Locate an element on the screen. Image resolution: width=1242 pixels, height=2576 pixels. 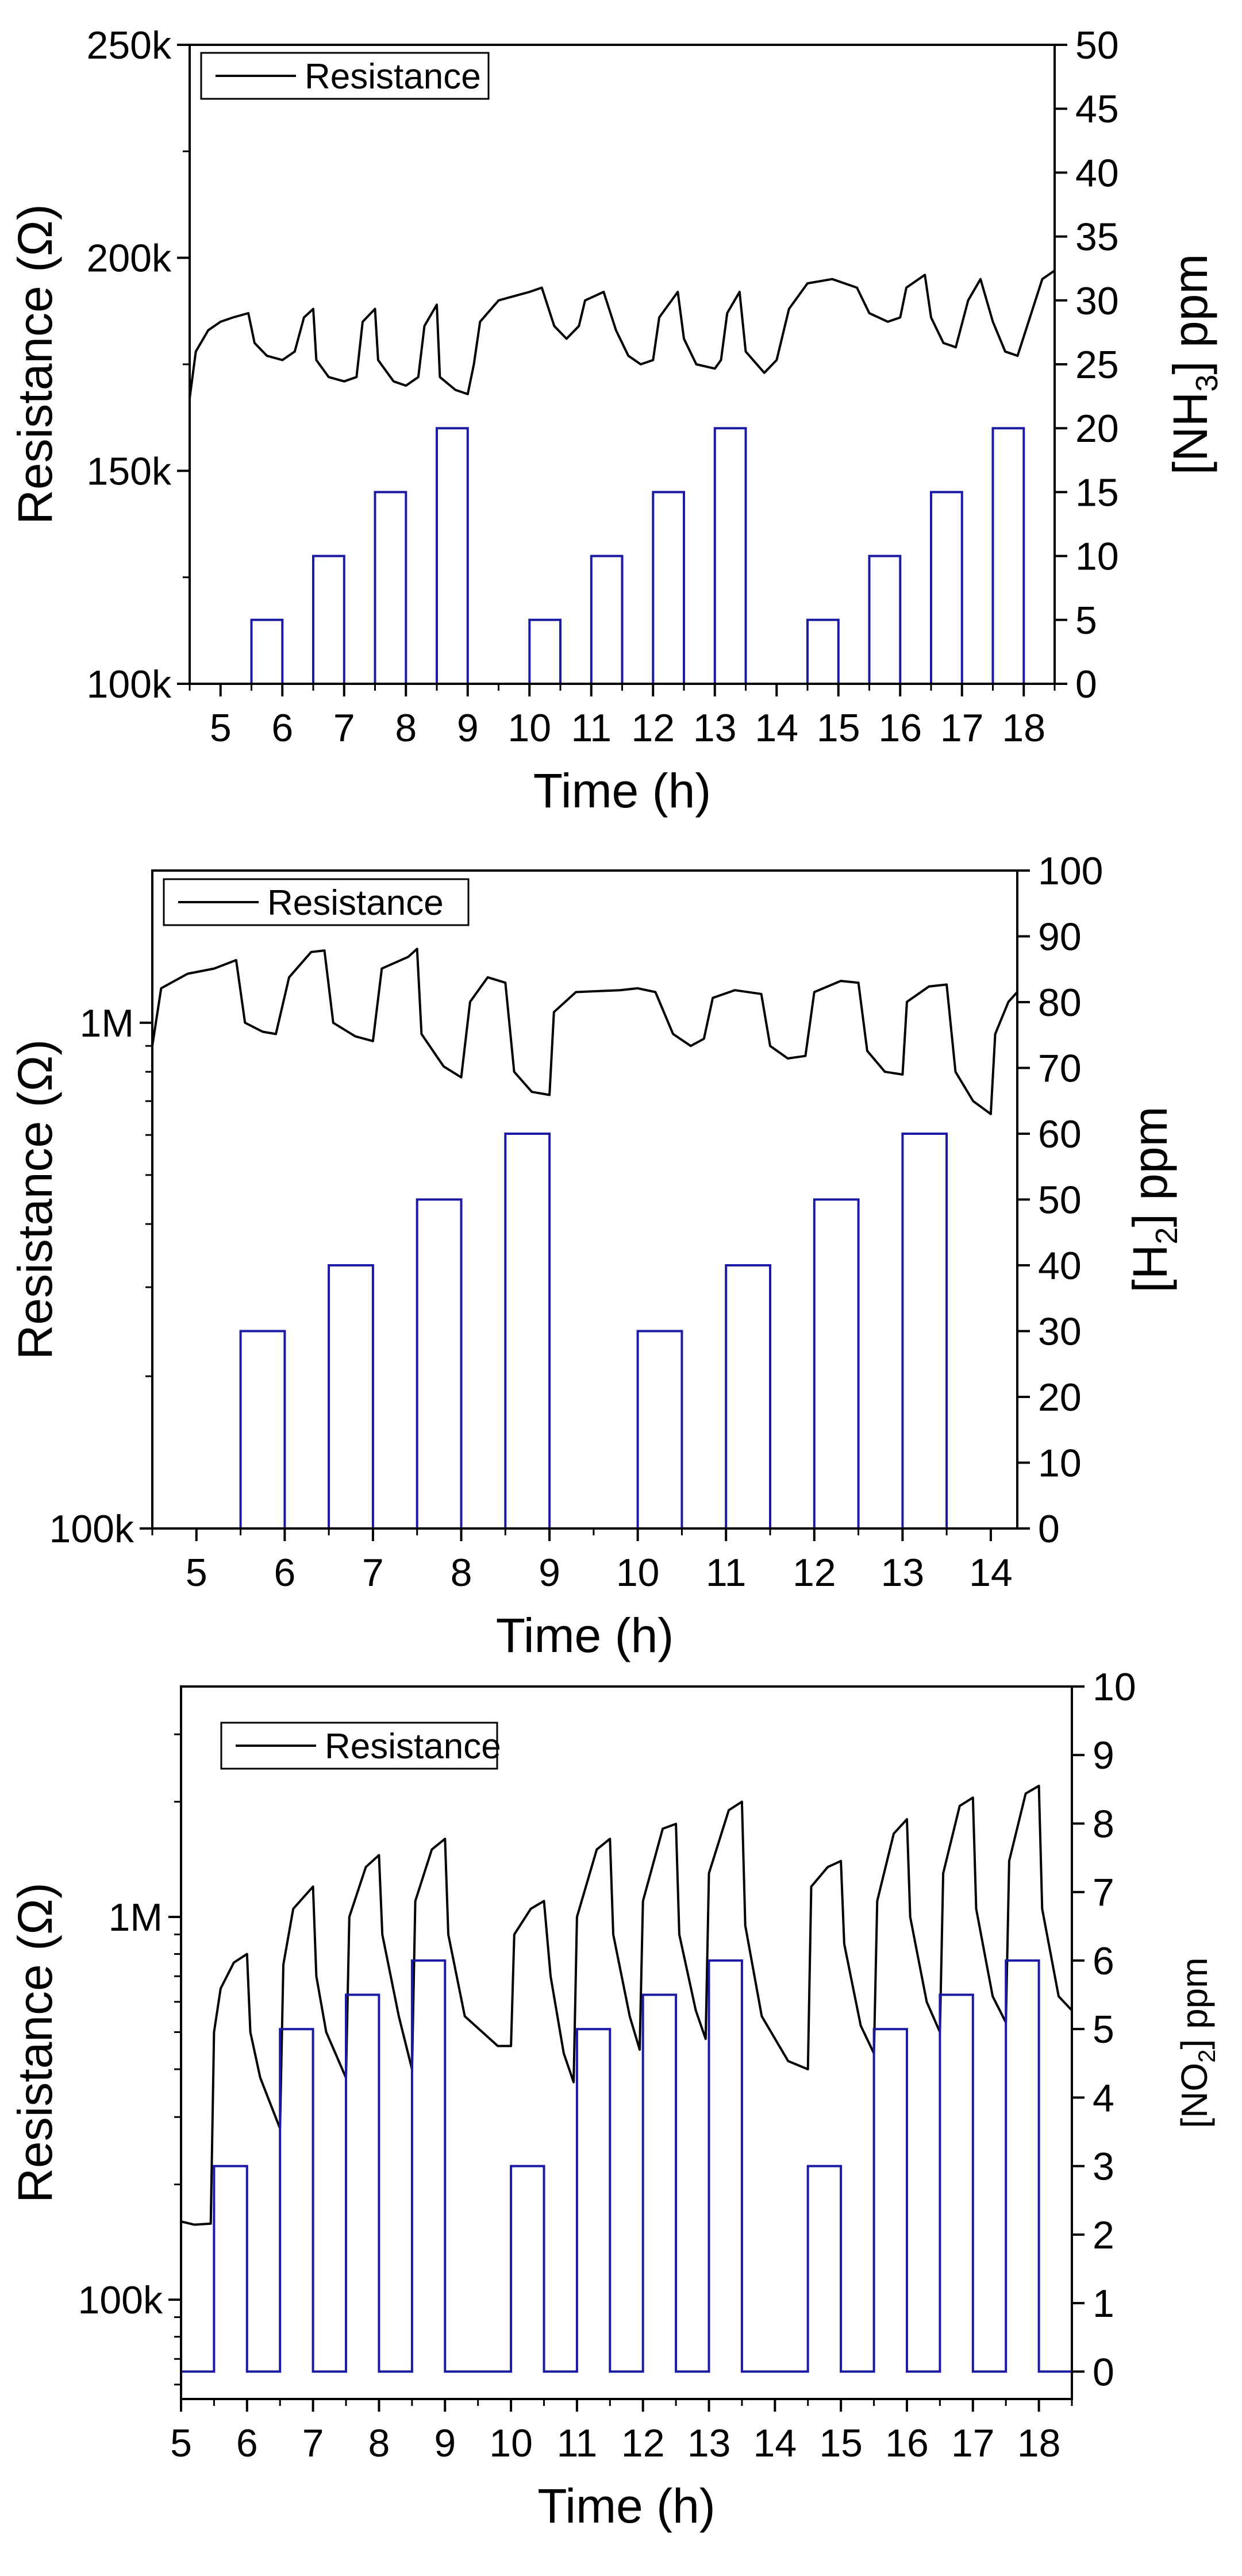
y-right-tick-label: 70 is located at coordinates (1060, 1069).